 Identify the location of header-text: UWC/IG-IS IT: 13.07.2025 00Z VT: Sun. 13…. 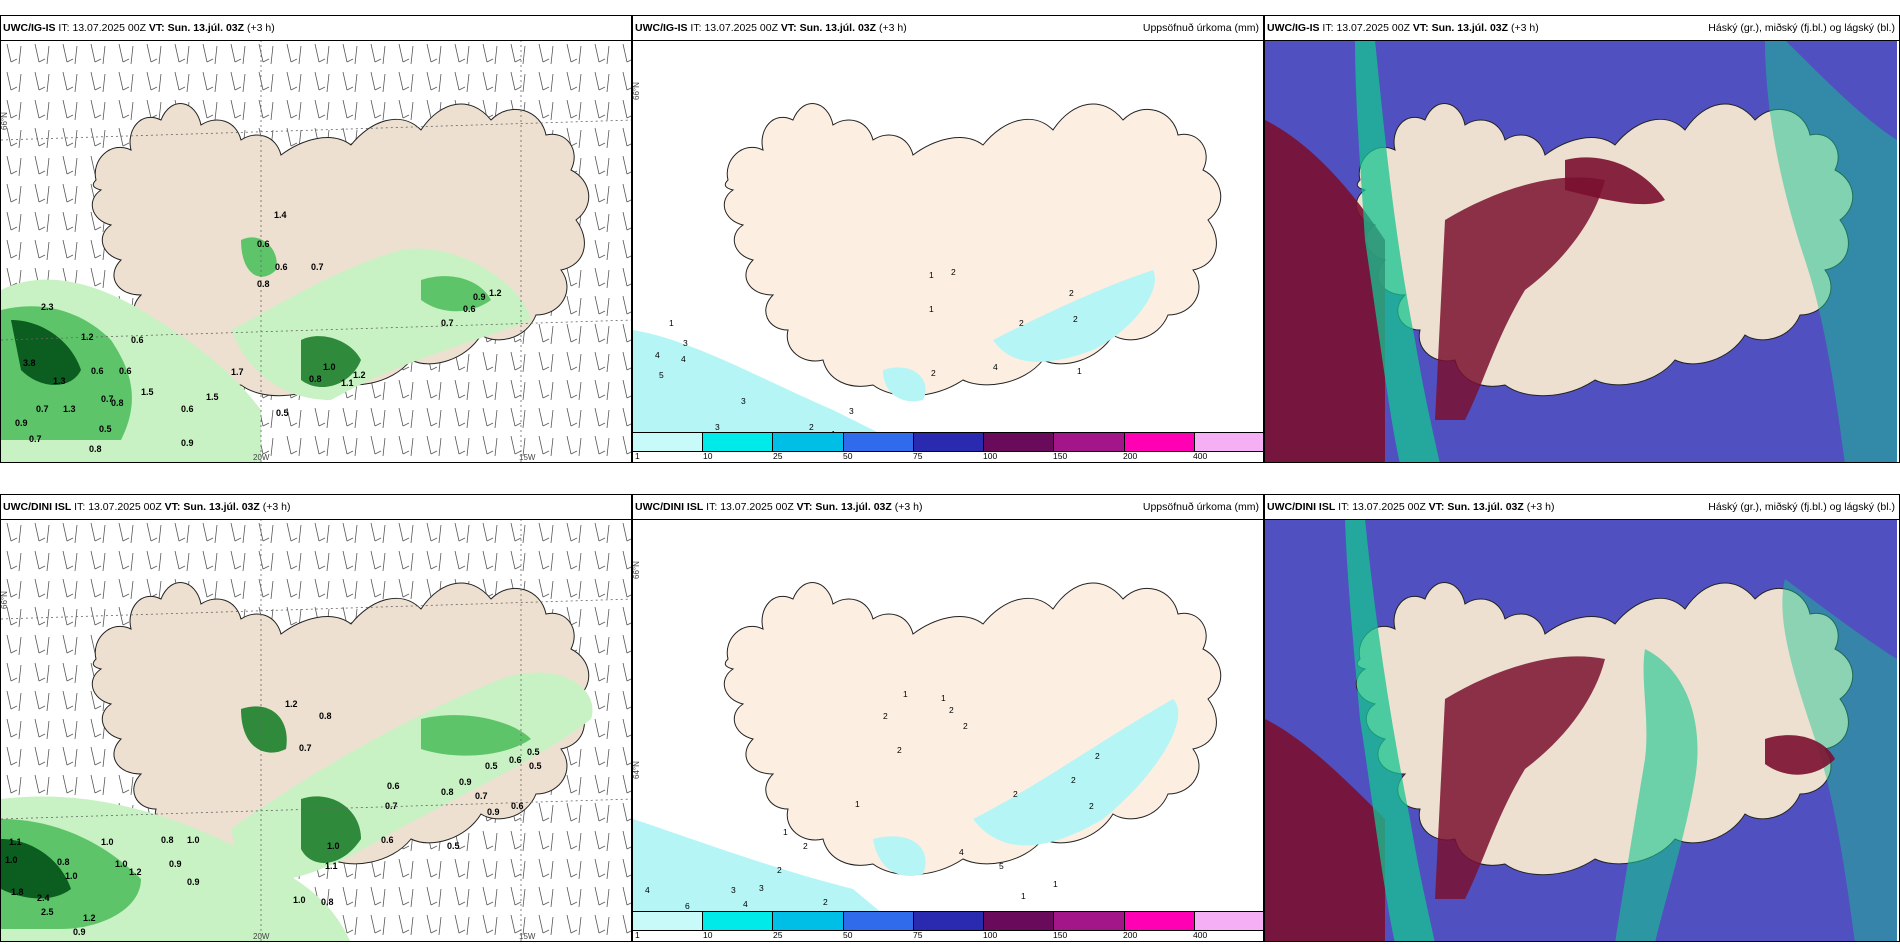
(139, 28).